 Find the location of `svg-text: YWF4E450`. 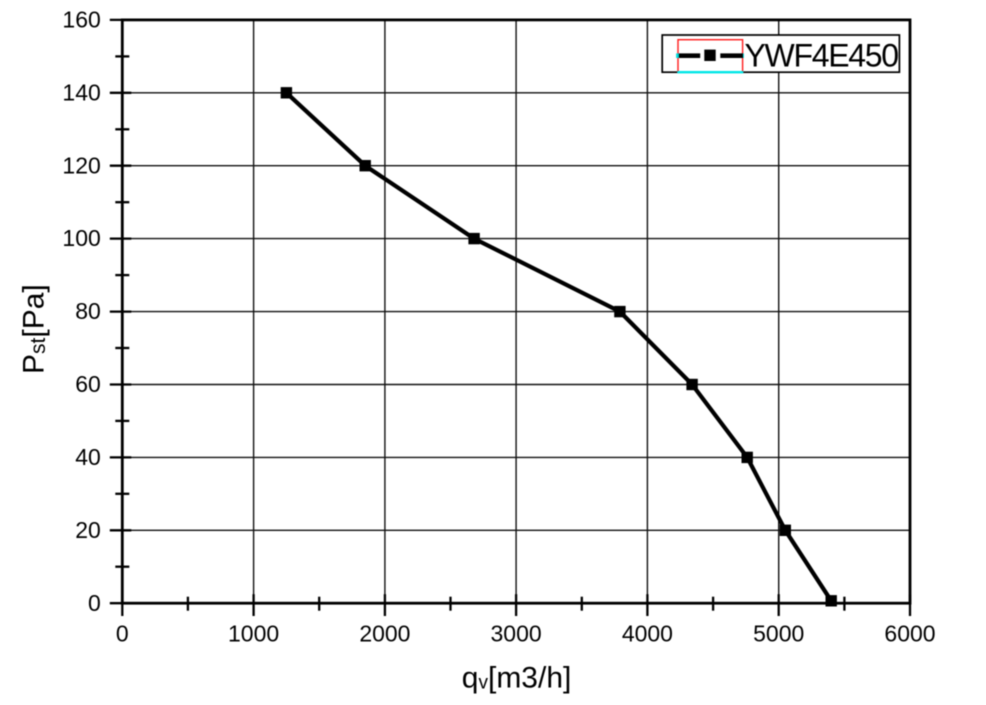

svg-text: YWF4E450 is located at coordinates (822, 56).